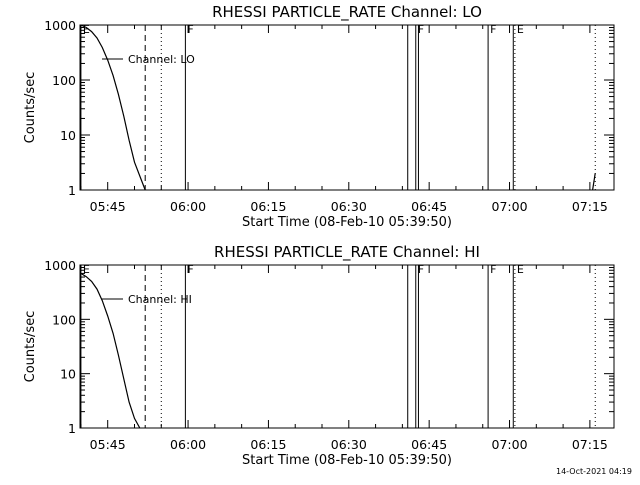  Describe the element at coordinates (161, 59) in the screenshot. I see `legend-label: Channel: LO` at that location.